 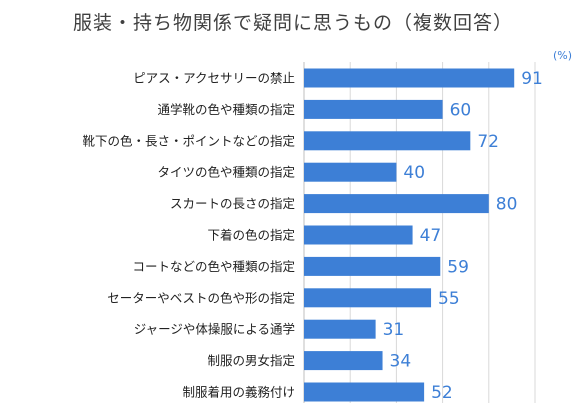 I want to click on unit-label: (%), so click(x=562, y=55).